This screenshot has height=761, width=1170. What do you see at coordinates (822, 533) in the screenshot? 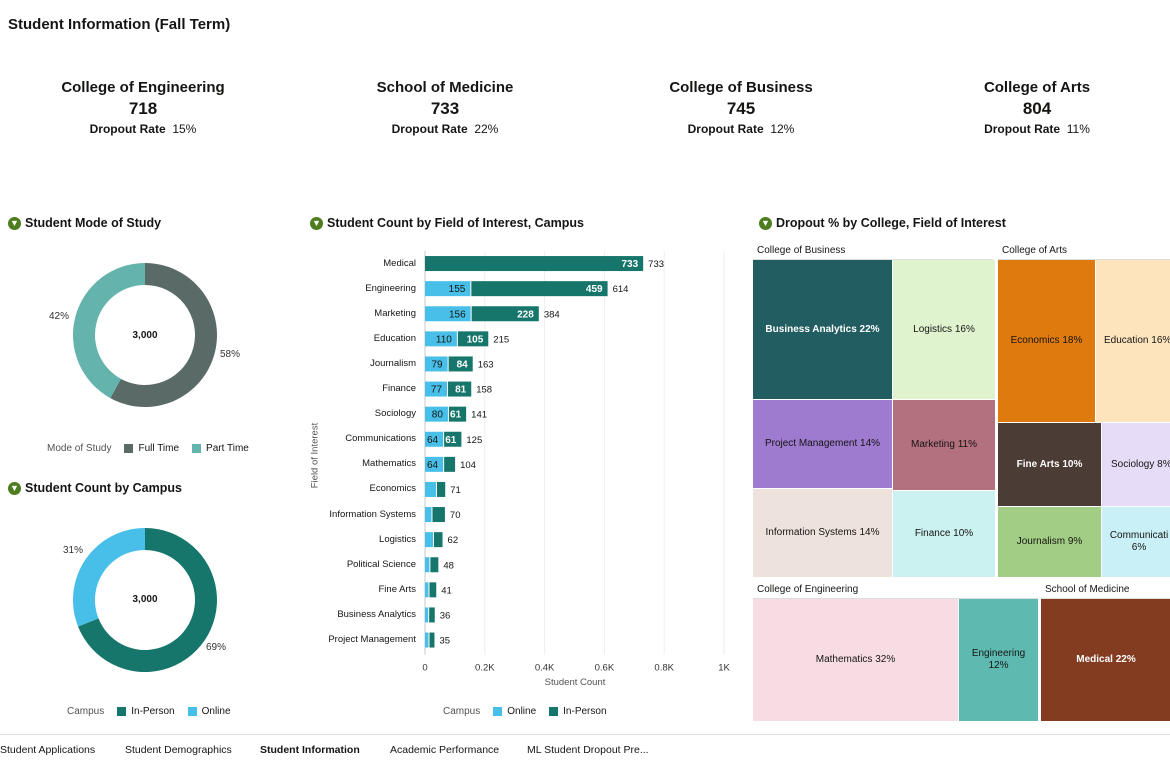
I see `treemap-cell: Information Systems 14%` at bounding box center [822, 533].